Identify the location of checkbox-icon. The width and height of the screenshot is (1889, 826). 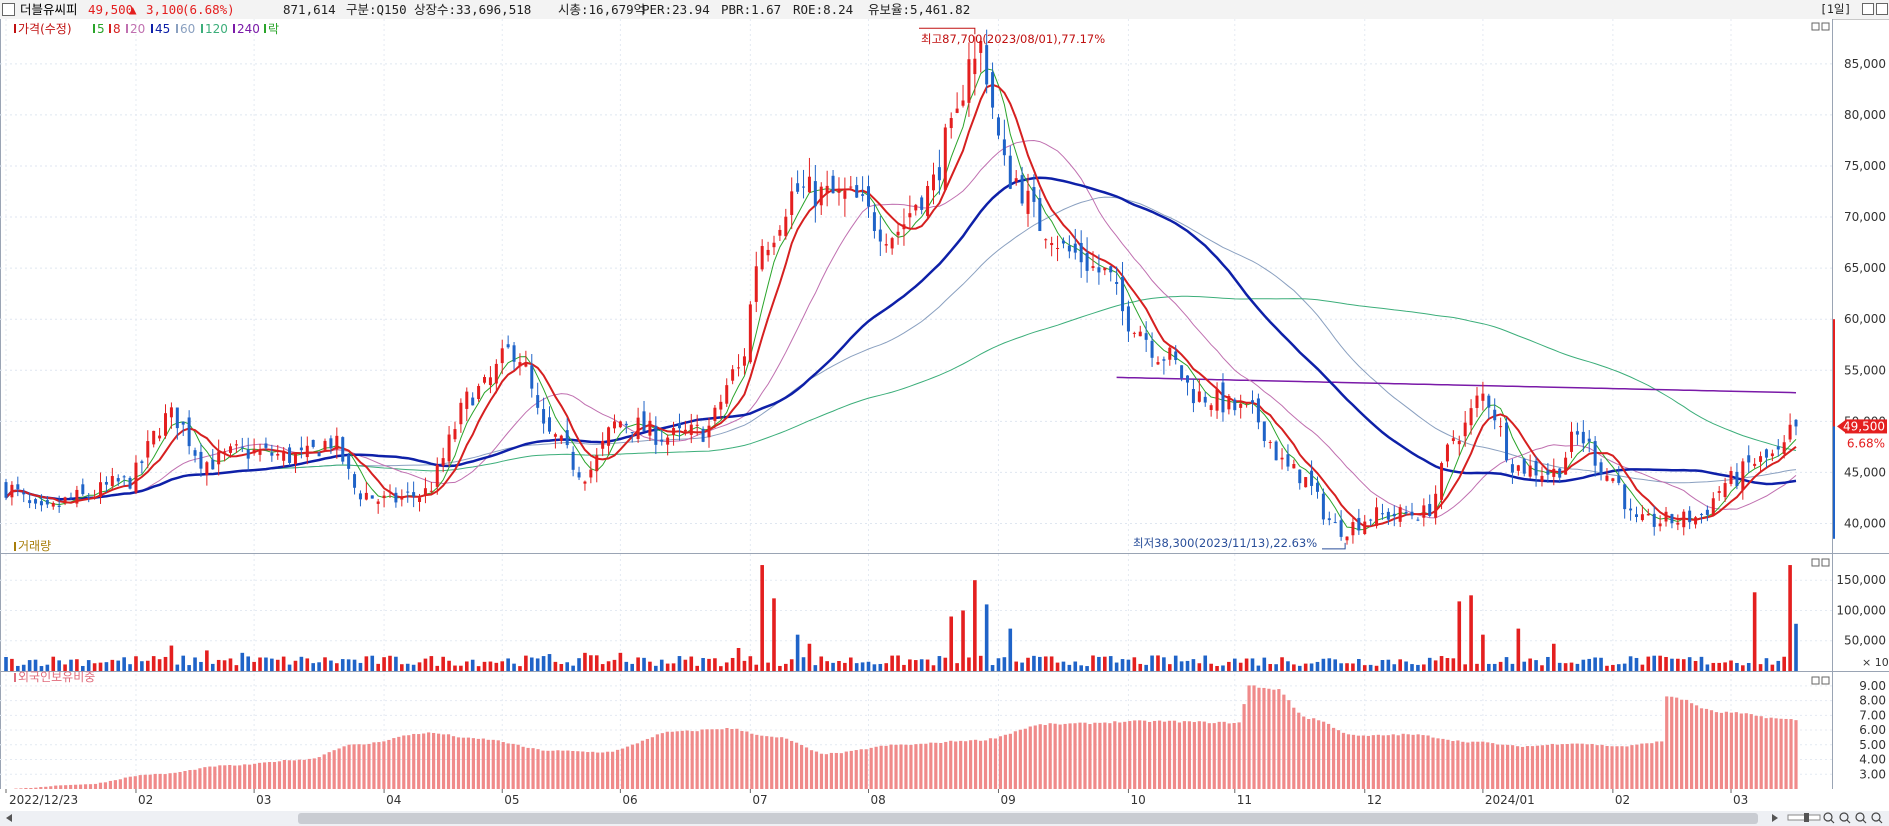
(8, 9).